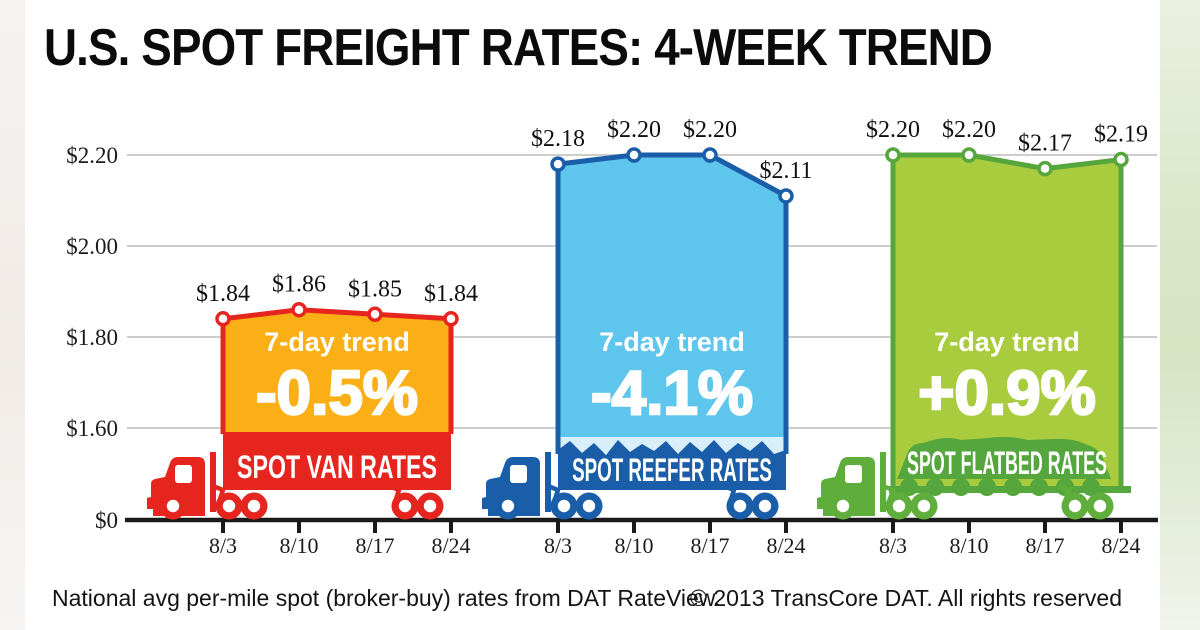  What do you see at coordinates (785, 171) in the screenshot?
I see `data-value-label: $2.11` at bounding box center [785, 171].